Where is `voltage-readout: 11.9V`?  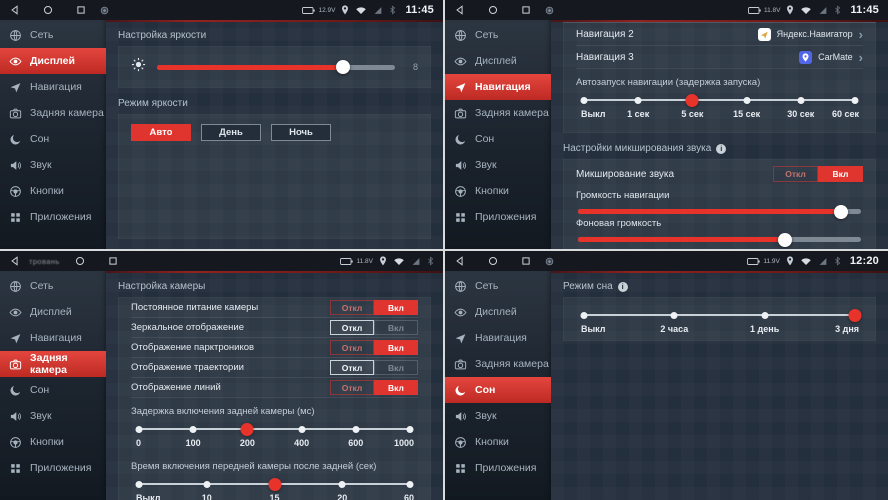
voltage-readout: 11.9V is located at coordinates (771, 261).